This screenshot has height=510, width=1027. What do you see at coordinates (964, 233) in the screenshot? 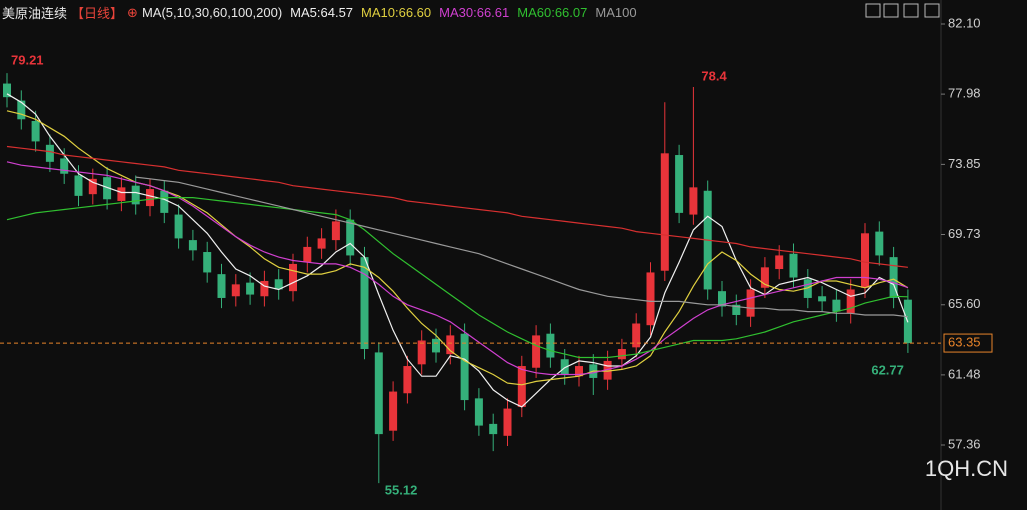
I see `y-tick-label: 69.73` at bounding box center [964, 233].